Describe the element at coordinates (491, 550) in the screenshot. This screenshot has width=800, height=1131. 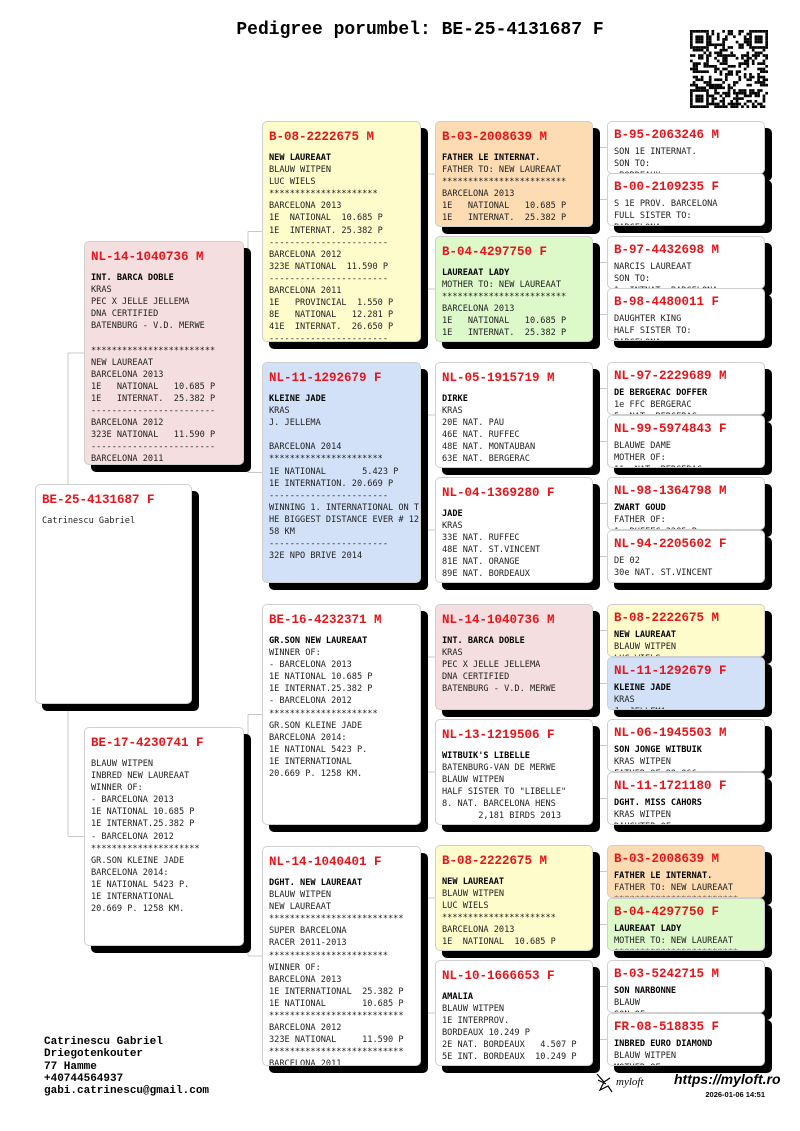
I see `pigeon-info-line: 48E NAT. ST.VINCENT` at that location.